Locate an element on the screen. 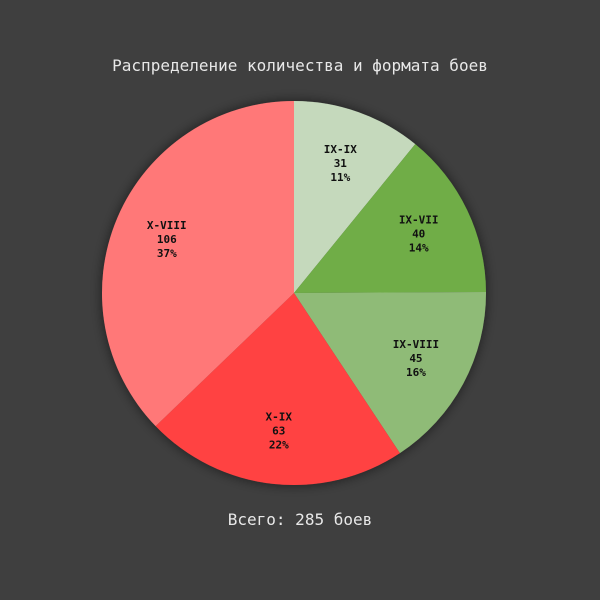 This screenshot has height=600, width=600. slice-label: IX-IX is located at coordinates (340, 149).